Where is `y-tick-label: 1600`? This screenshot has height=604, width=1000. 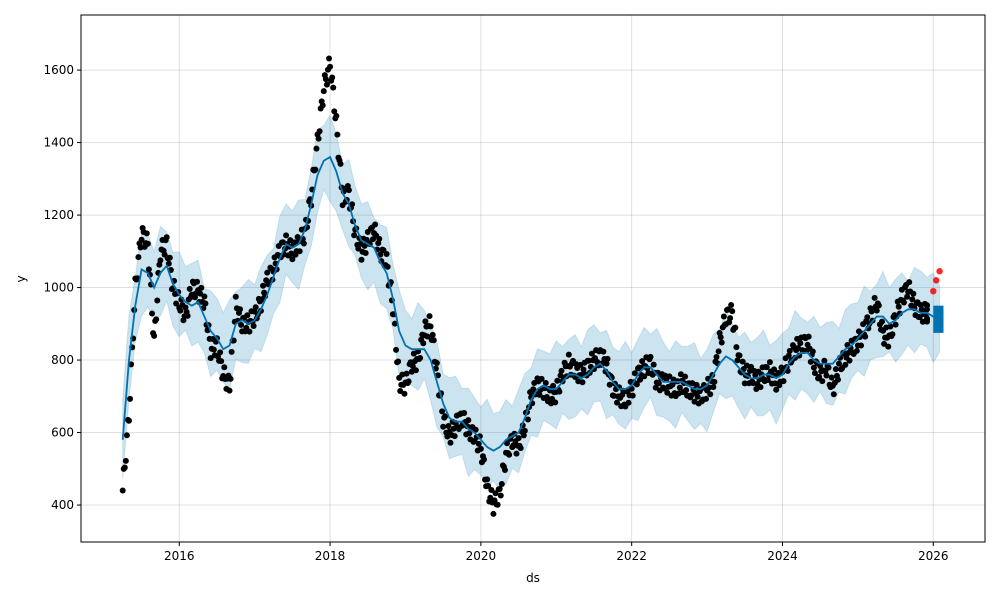 y-tick-label: 1600 is located at coordinates (58, 70).